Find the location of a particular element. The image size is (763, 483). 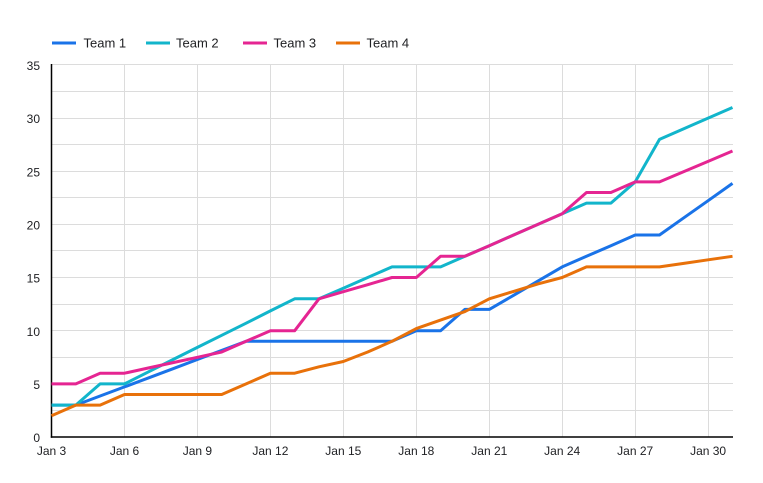

svg-text: 20 is located at coordinates (34, 226).